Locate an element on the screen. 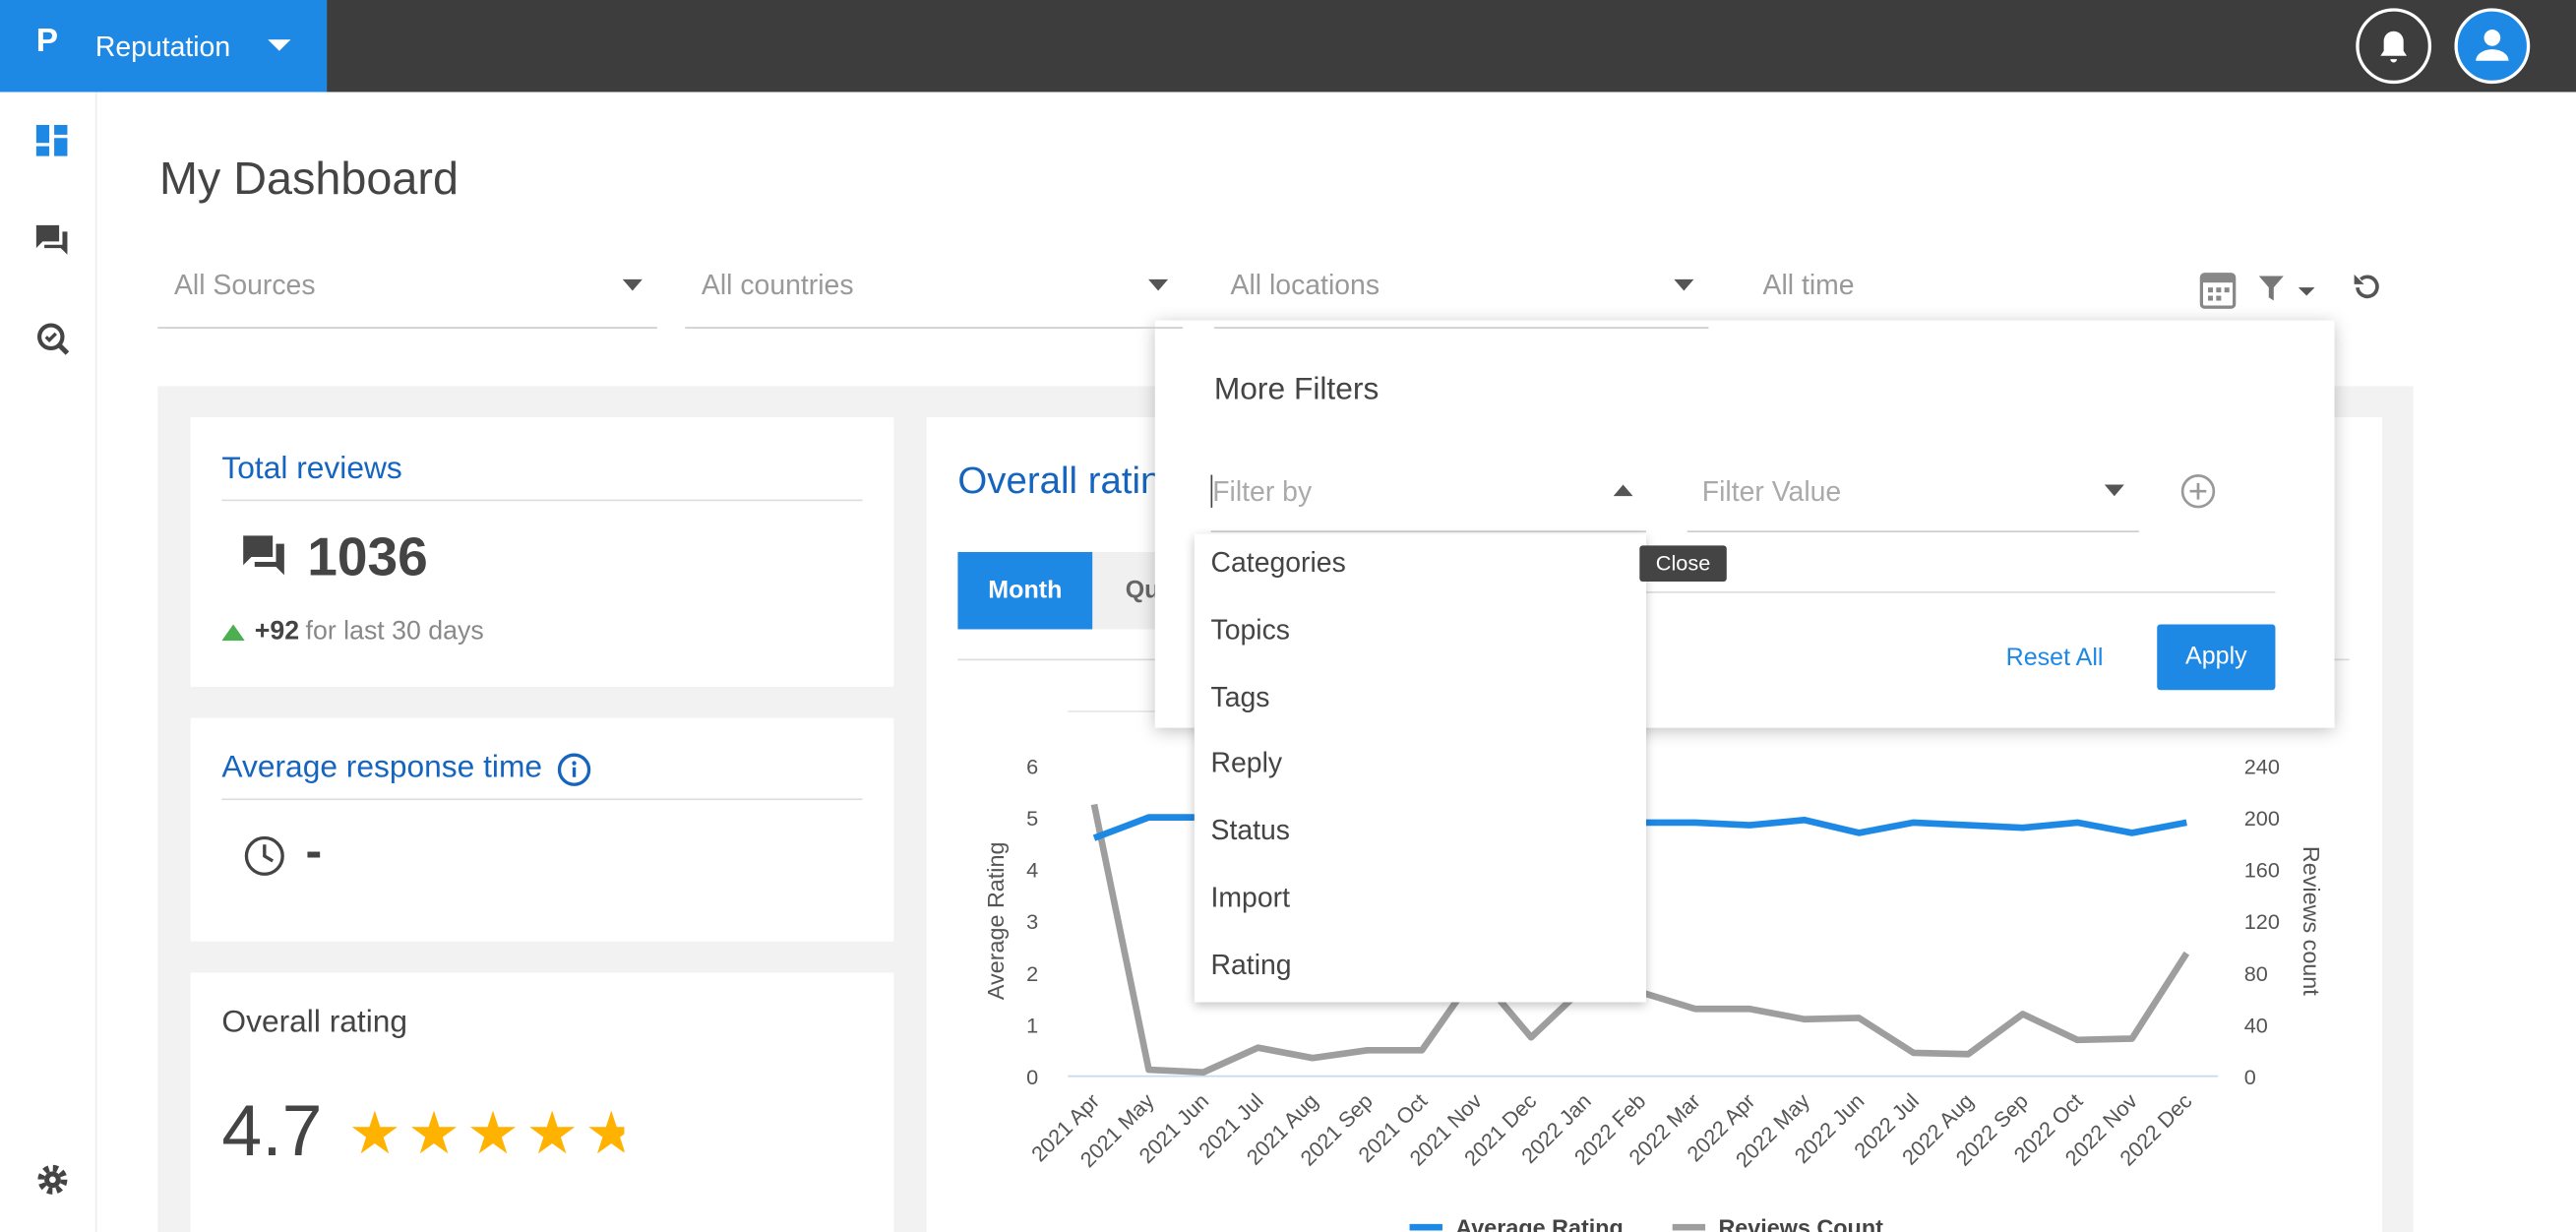 This screenshot has height=1232, width=2576. card-overall-rating is located at coordinates (542, 1102).